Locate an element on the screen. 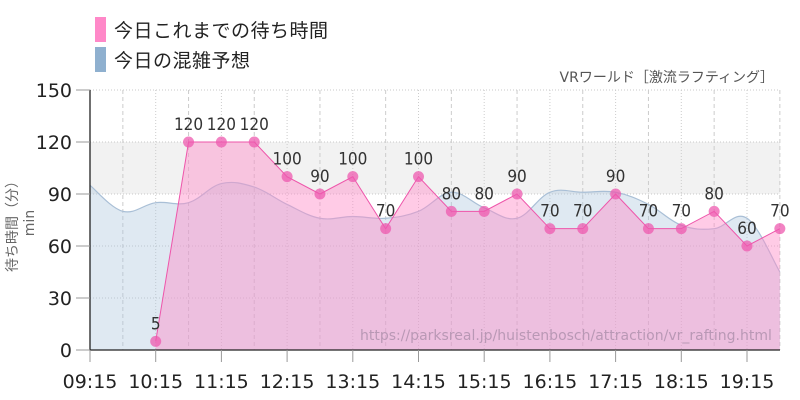 This screenshot has width=800, height=400. x-tick-label: 11:15 is located at coordinates (221, 382).